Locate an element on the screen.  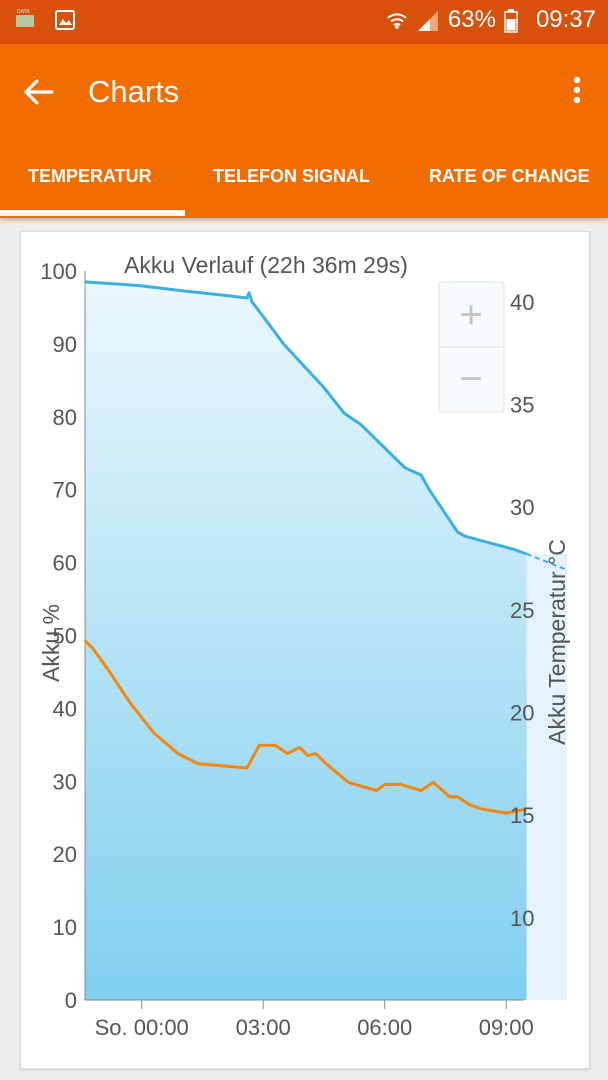
tab-rate-of-change: RATE OF CHANGE is located at coordinates (509, 176).